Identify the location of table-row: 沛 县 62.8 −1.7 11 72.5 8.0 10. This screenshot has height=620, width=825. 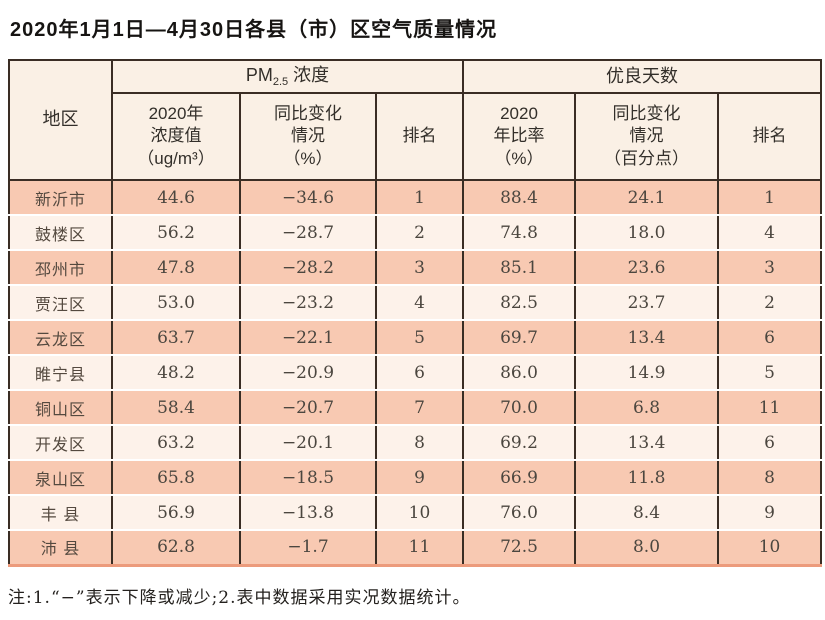
(416, 547).